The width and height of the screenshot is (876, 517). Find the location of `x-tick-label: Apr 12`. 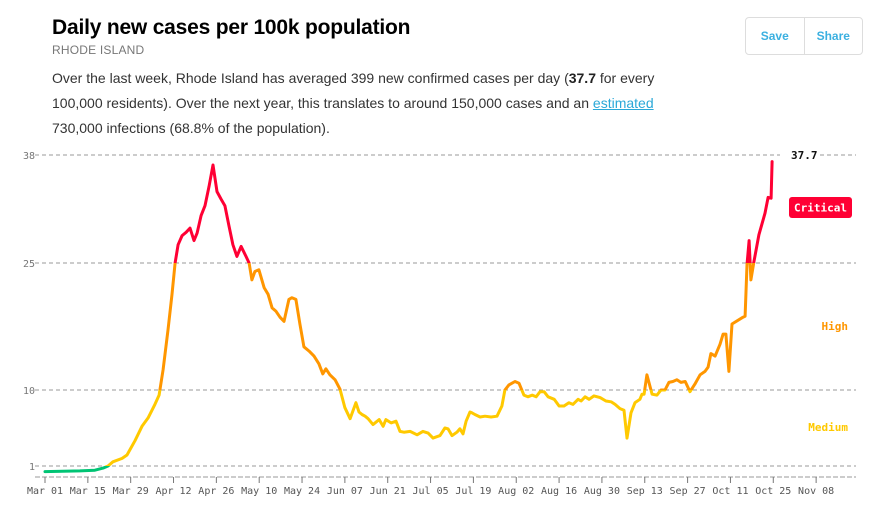

x-tick-label: Apr 12 is located at coordinates (173, 491).